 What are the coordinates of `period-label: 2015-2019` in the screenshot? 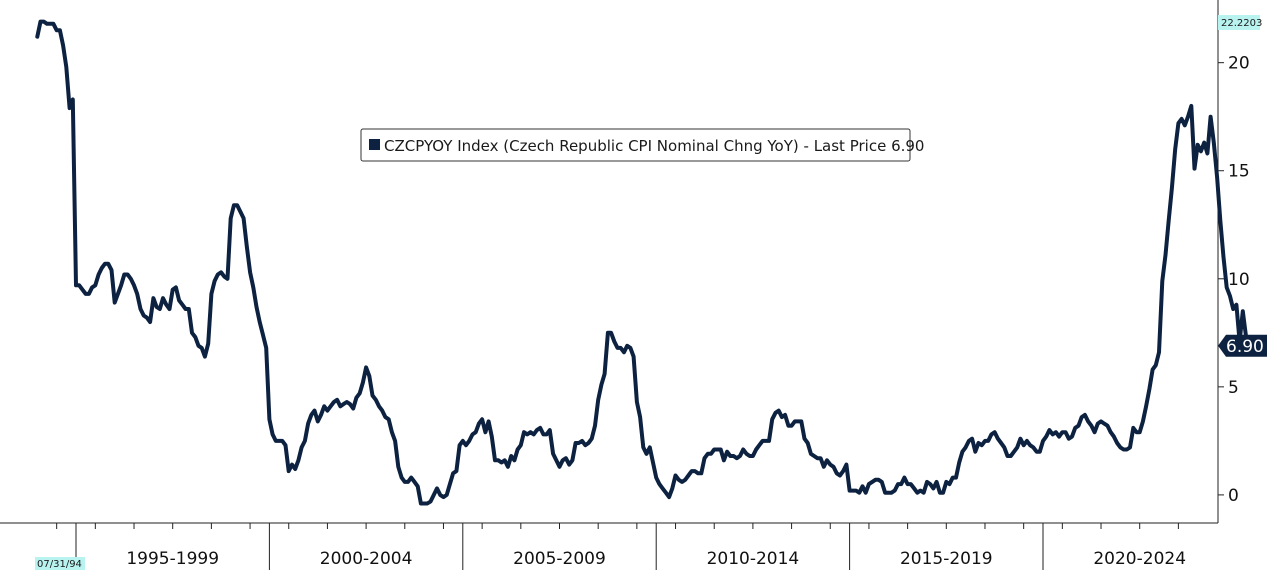 It's located at (946, 559).